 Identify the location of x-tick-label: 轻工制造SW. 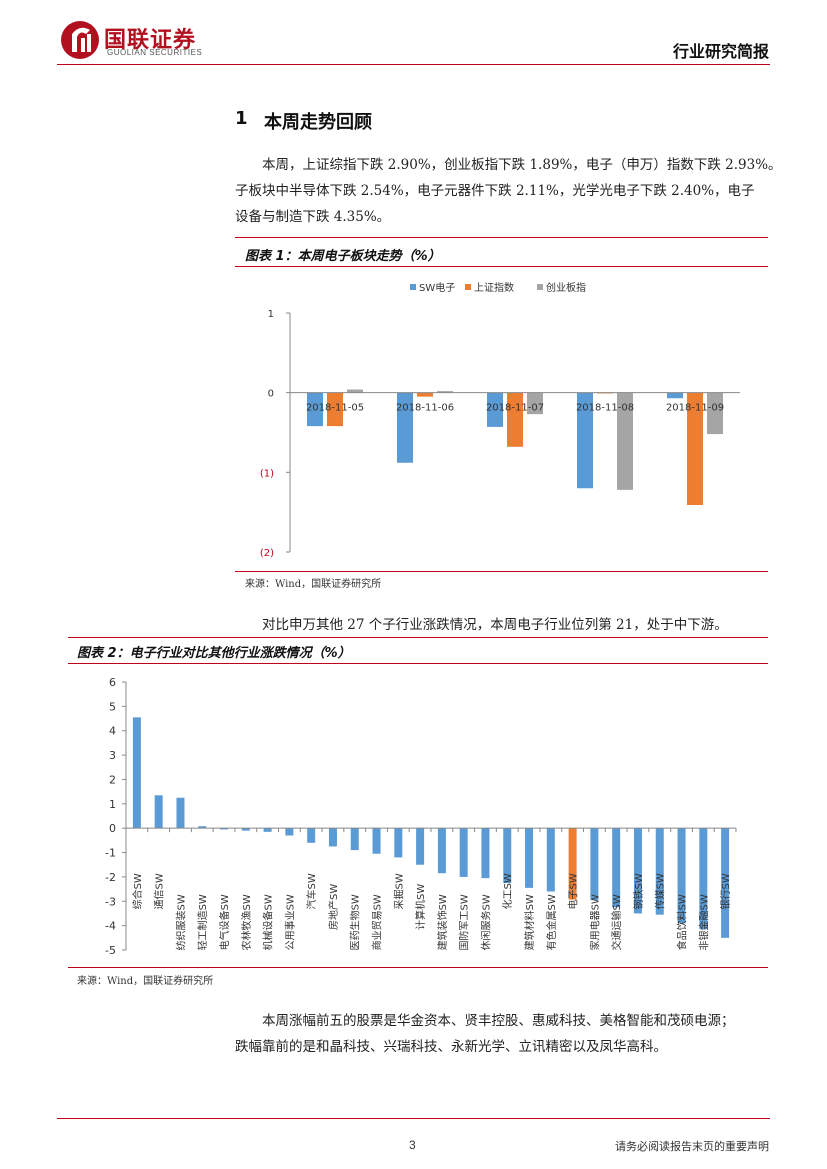
(202, 922).